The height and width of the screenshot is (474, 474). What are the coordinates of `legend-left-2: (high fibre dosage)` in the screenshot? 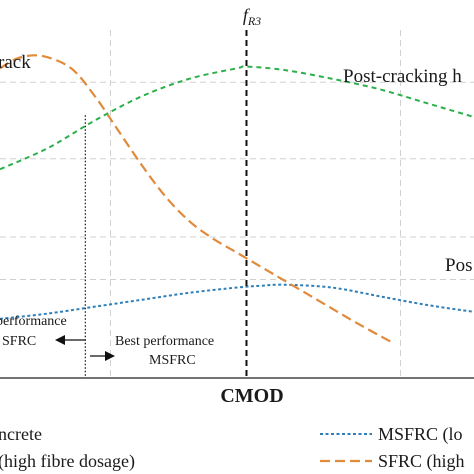 It's located at (67, 461).